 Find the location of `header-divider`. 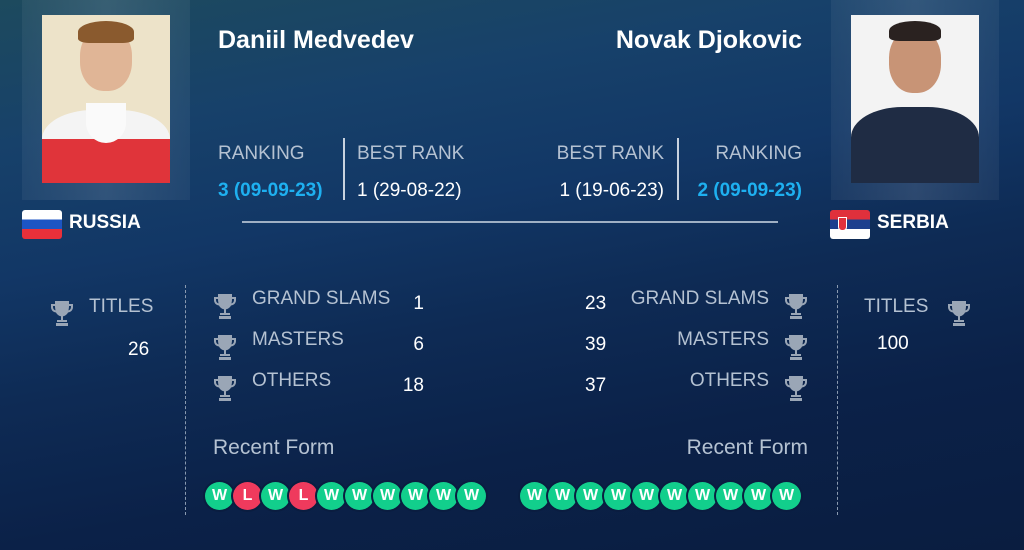

header-divider is located at coordinates (510, 222).